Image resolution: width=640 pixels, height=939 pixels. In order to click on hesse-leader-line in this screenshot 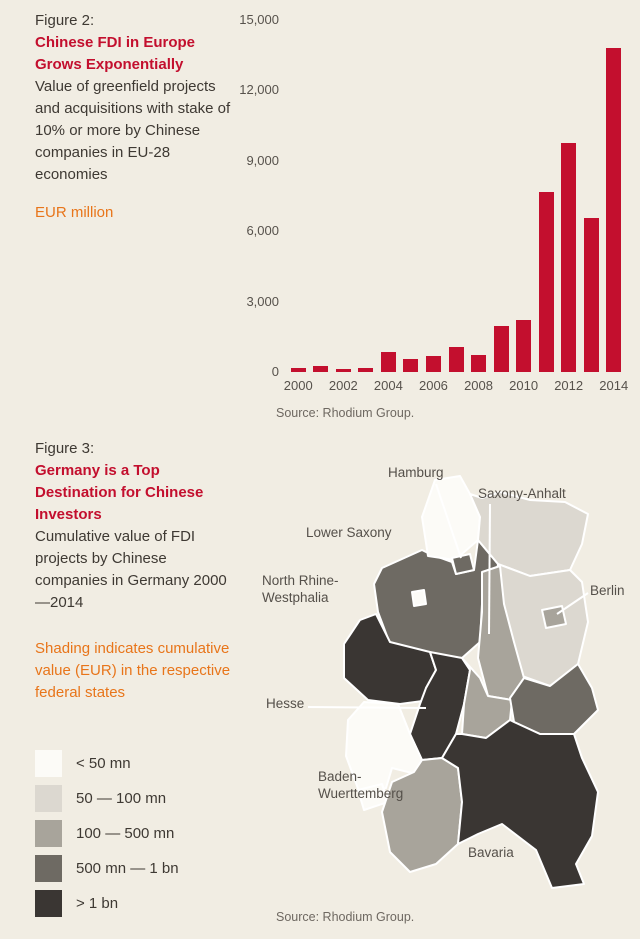, I will do `click(367, 707)`.